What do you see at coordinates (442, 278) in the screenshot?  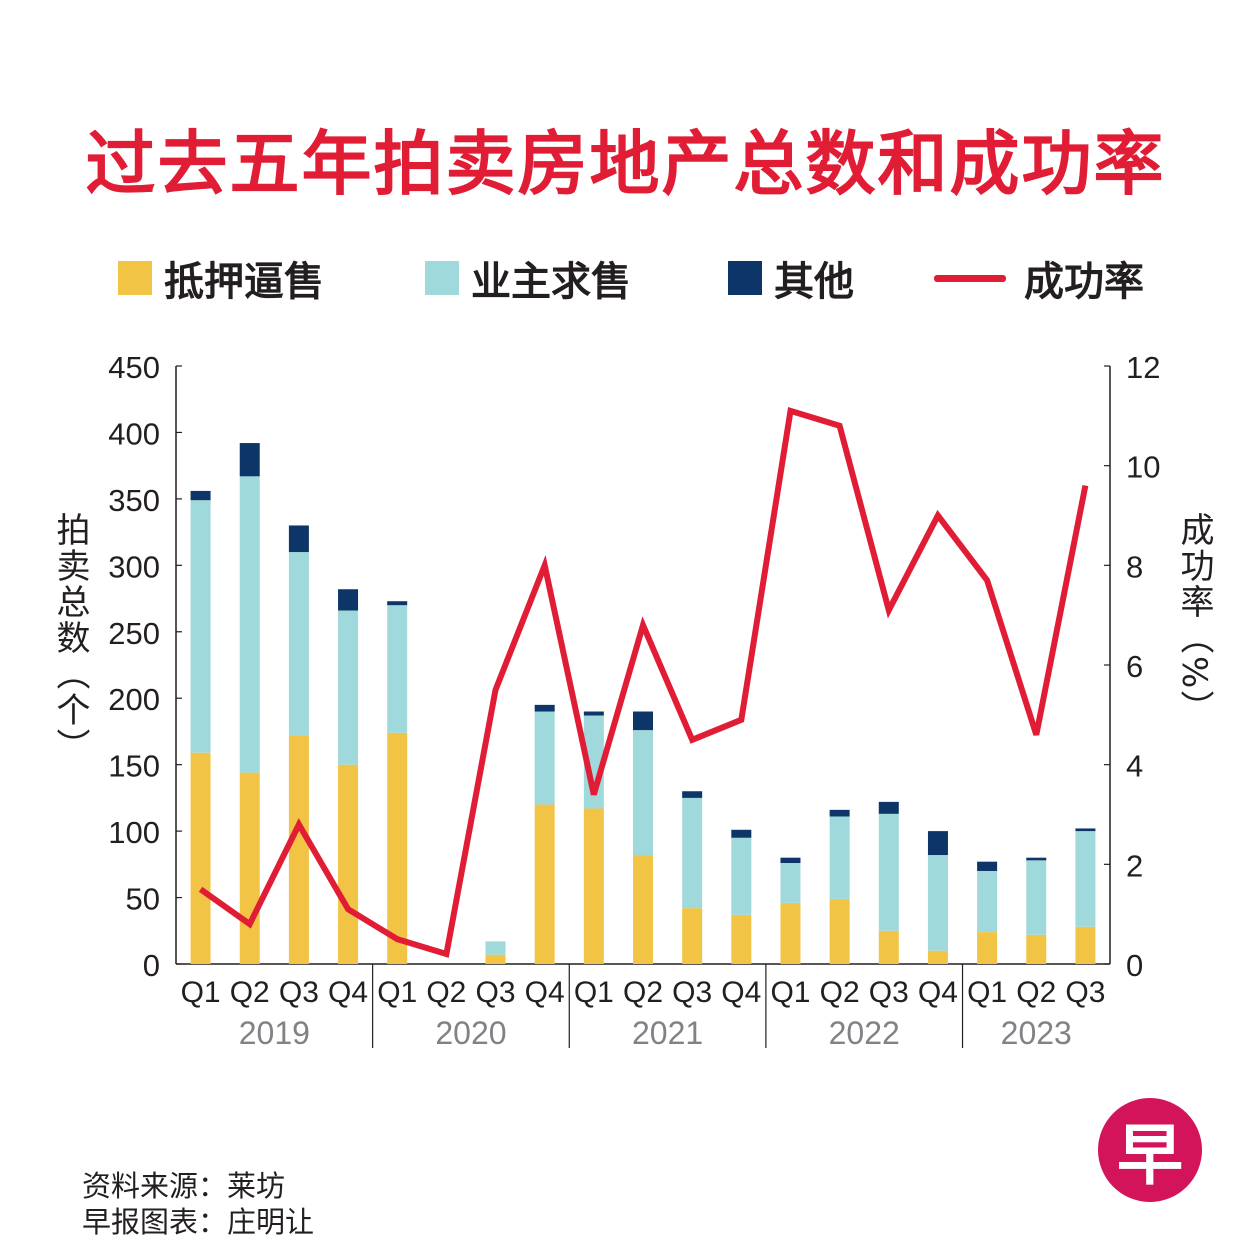 I see `legend-swatch-owner` at bounding box center [442, 278].